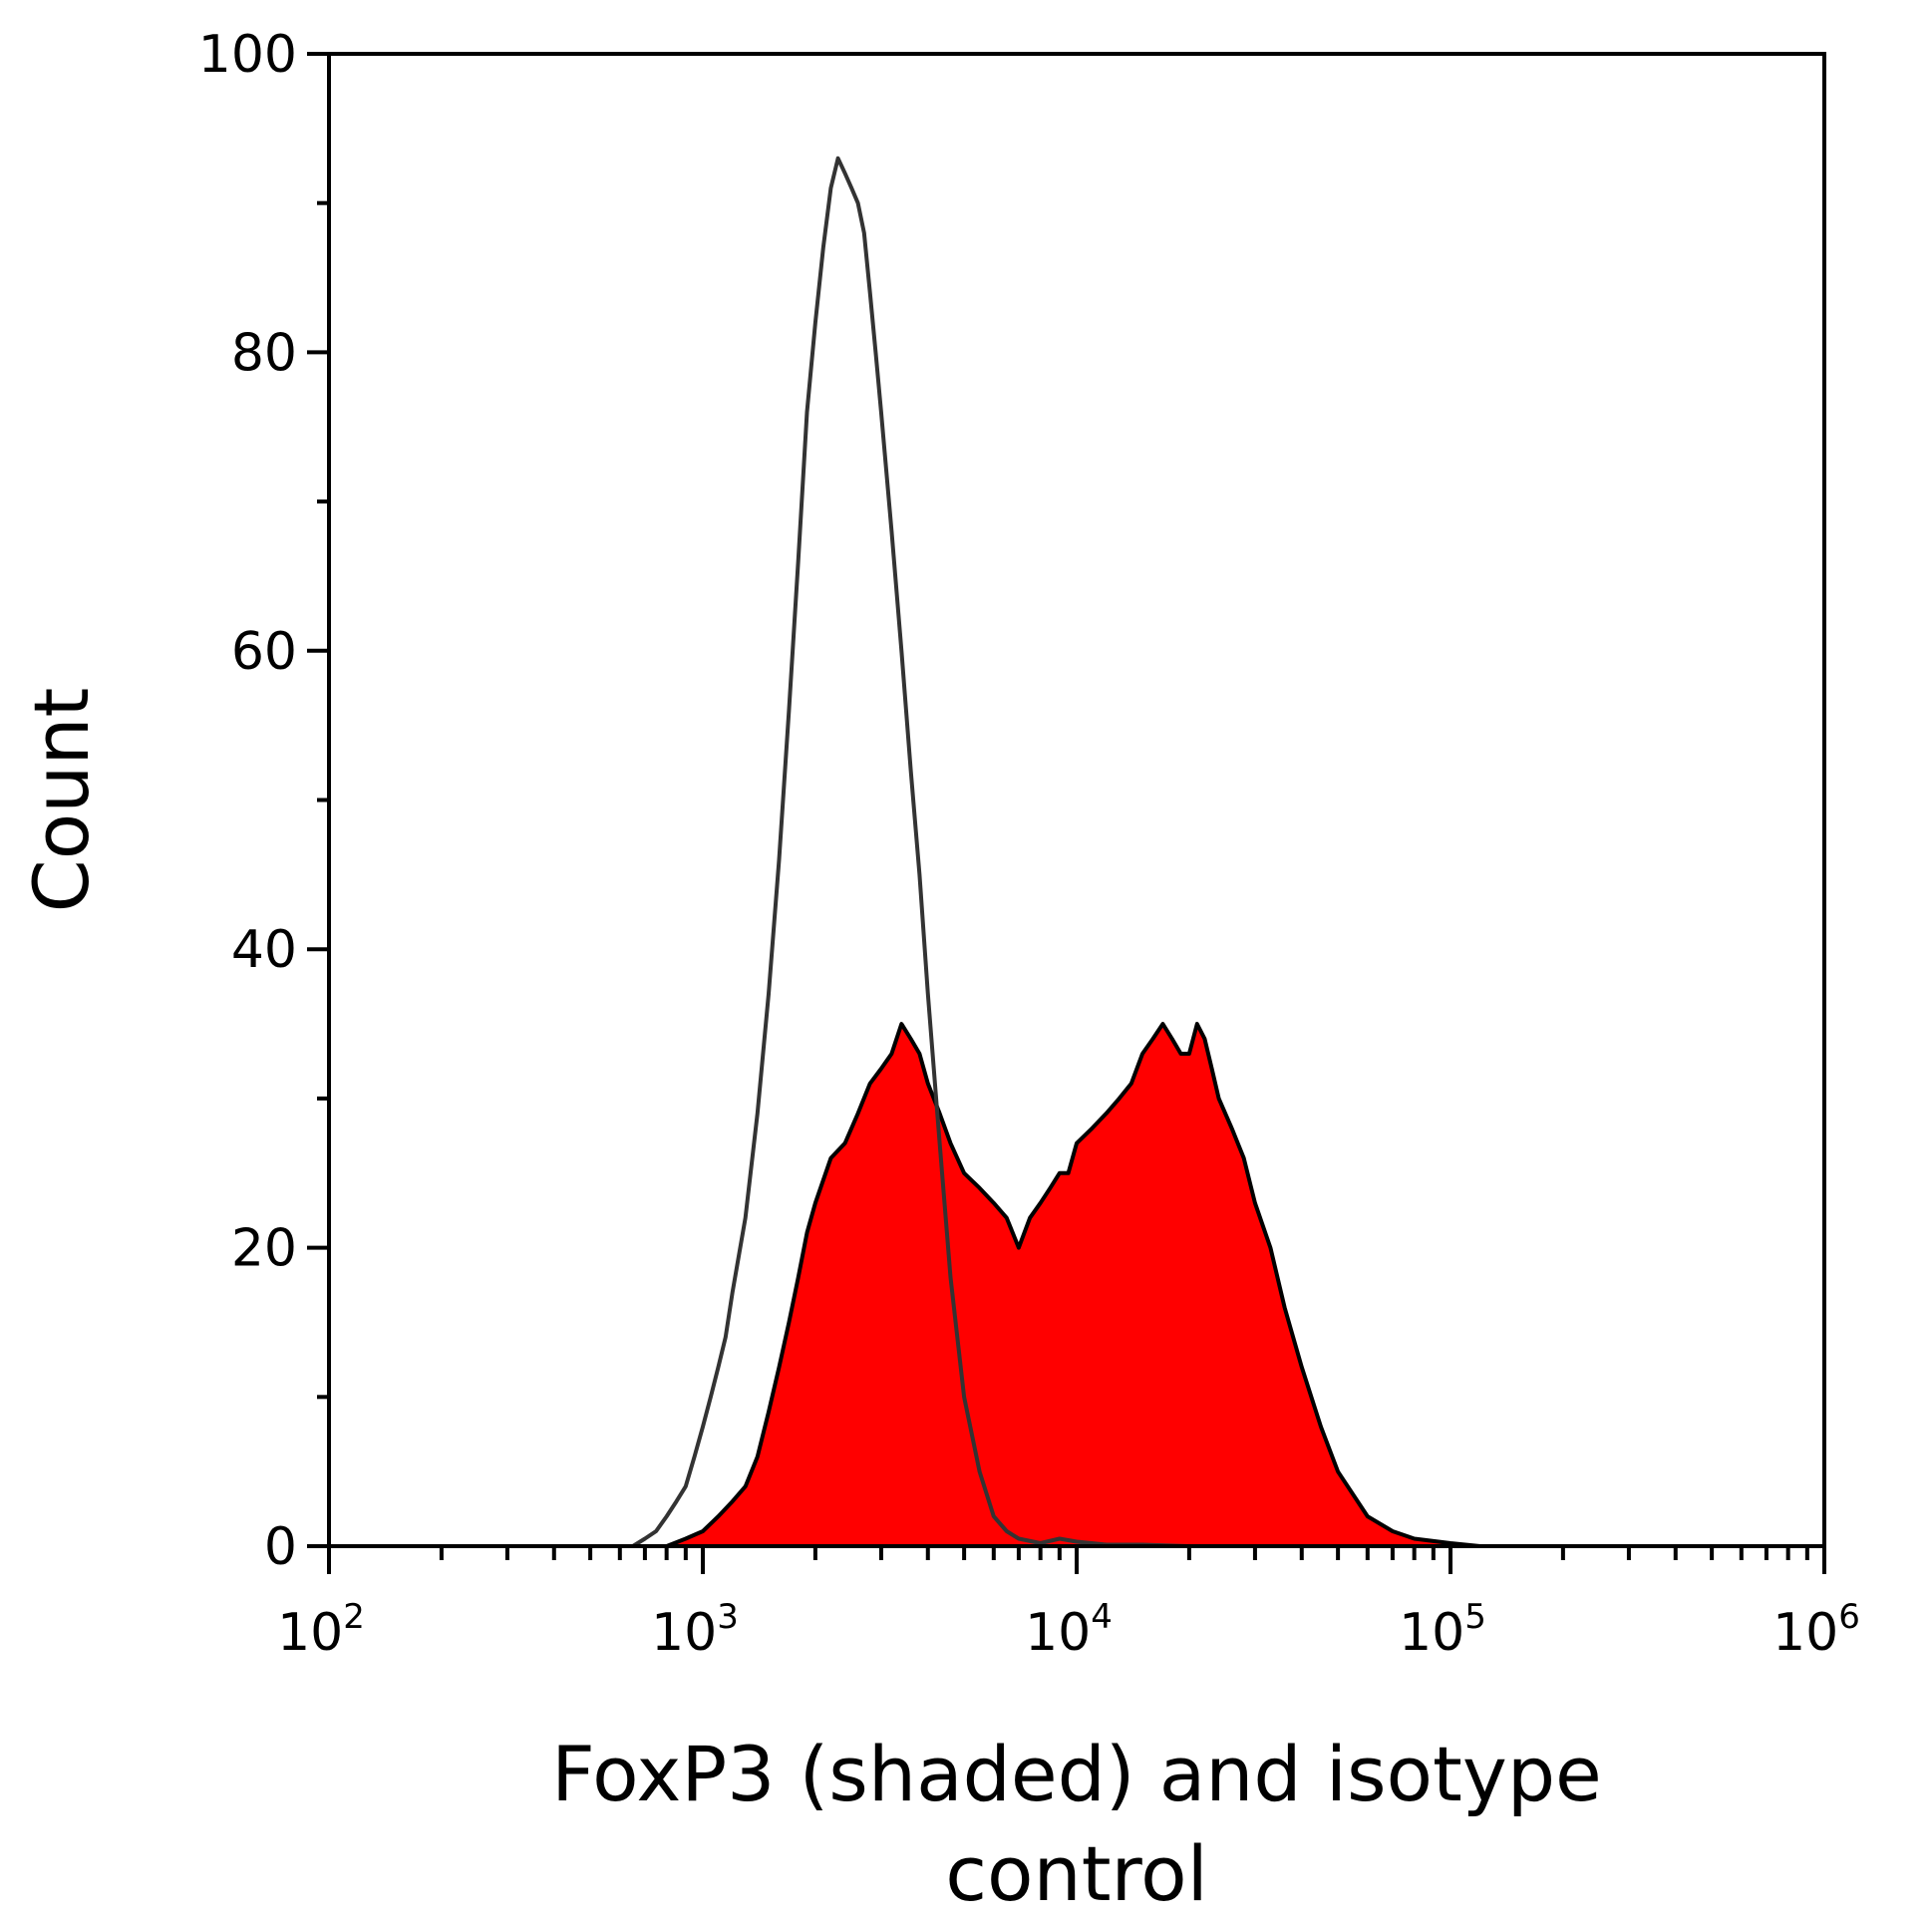 The width and height of the screenshot is (1932, 1926). I want to click on y-tick-label: 100, so click(247, 55).